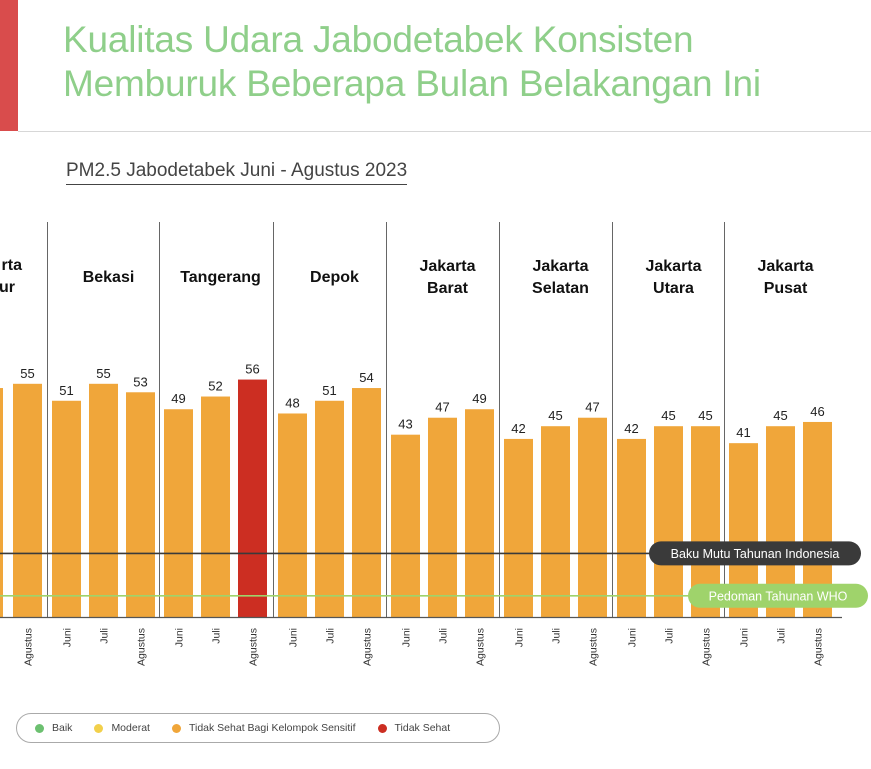 Image resolution: width=871 pixels, height=769 pixels. Describe the element at coordinates (62, 728) in the screenshot. I see `legend-label-baik: Baik` at that location.